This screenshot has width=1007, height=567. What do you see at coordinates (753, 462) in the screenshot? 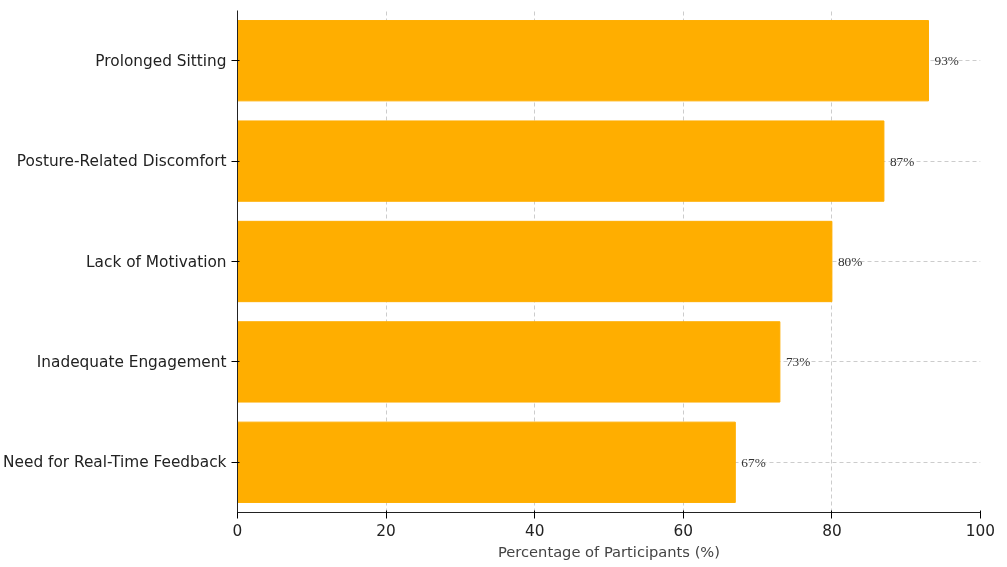
I see `data-label: 67%` at bounding box center [753, 462].